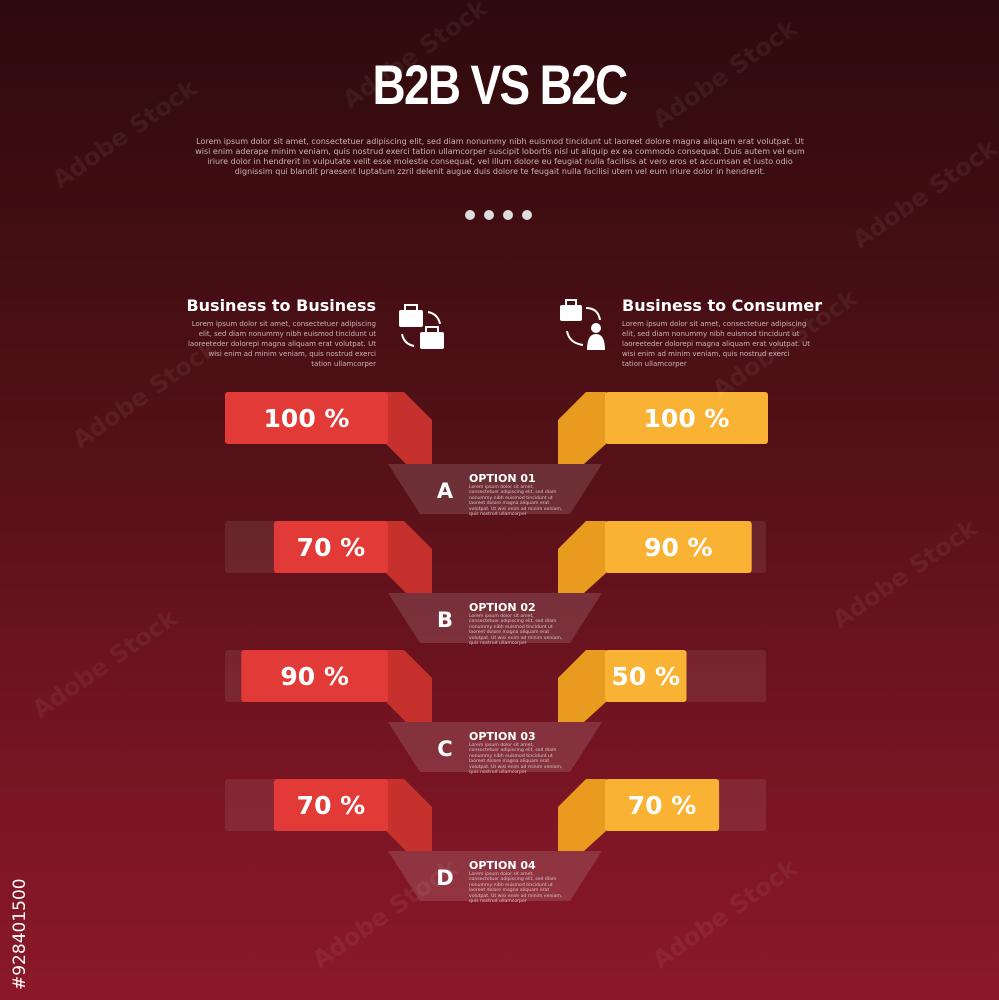 The image size is (999, 1000). I want to click on option-letter: D, so click(444, 878).